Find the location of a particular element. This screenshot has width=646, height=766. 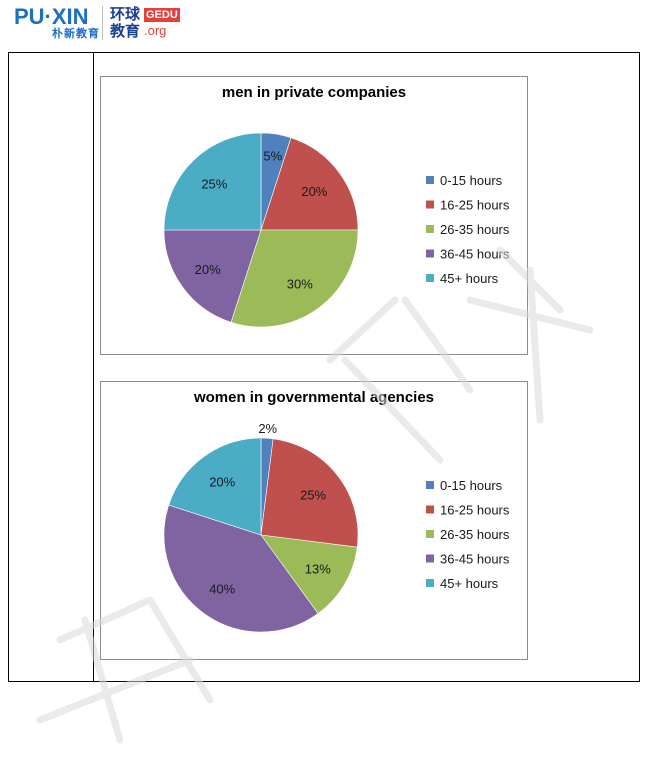

puxin-logo-text: PU·XIN is located at coordinates (51, 16).